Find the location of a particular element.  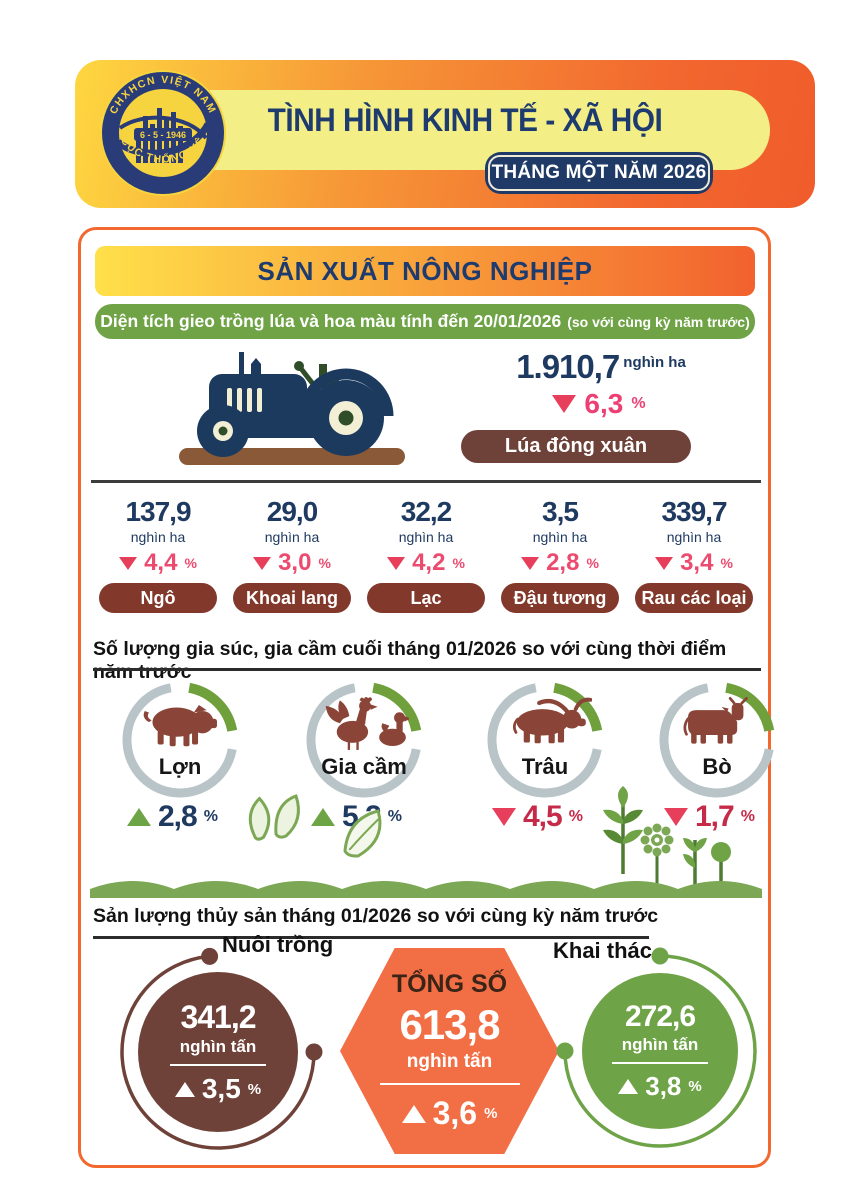

leaves-decoration-icon is located at coordinates (274, 817).